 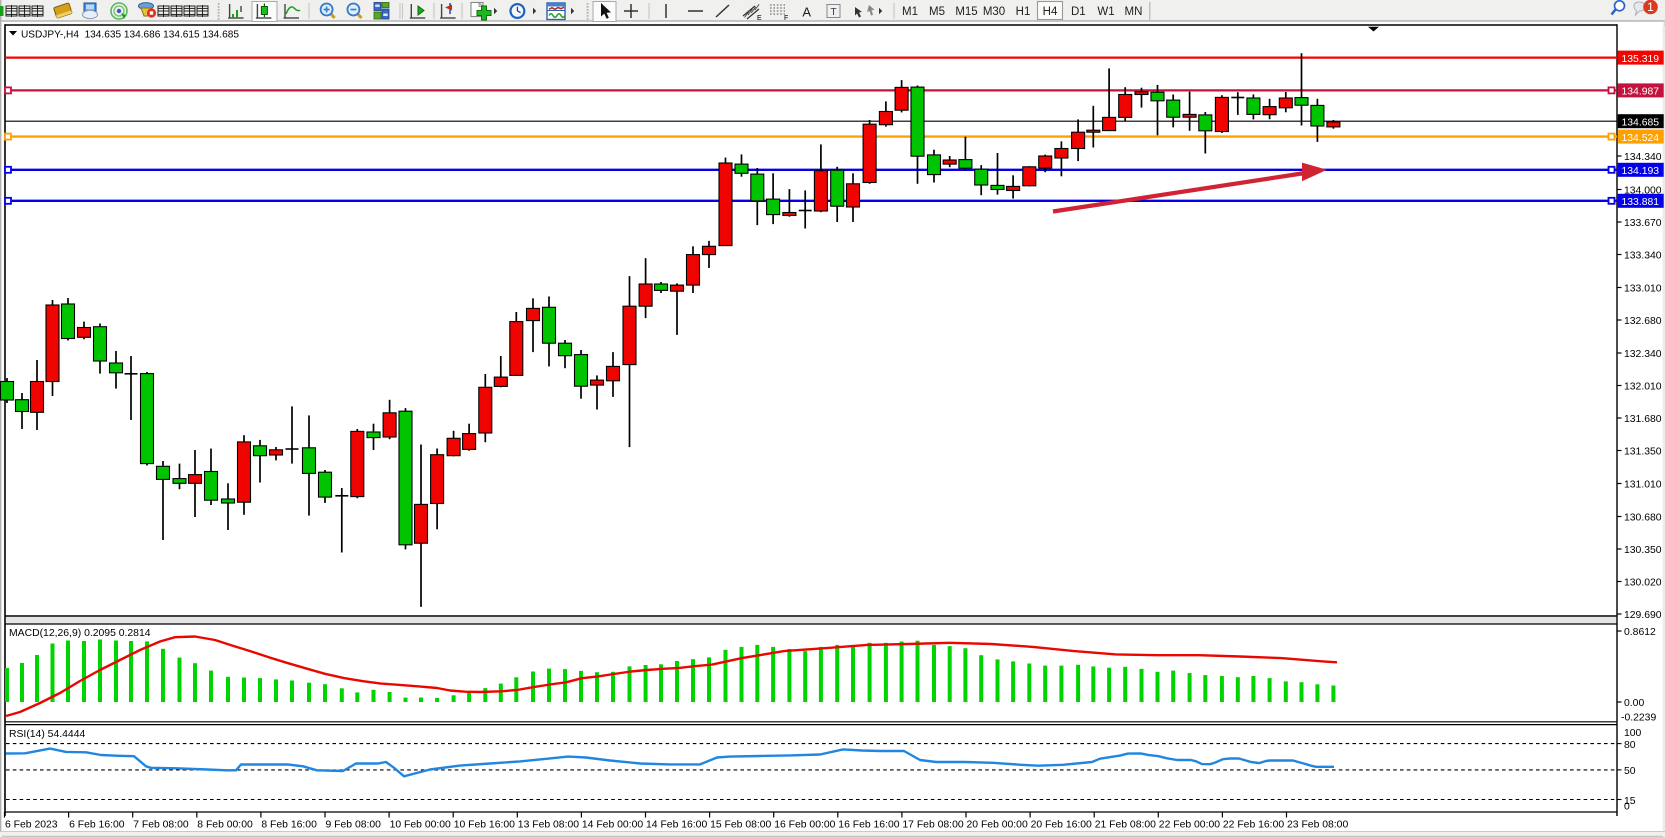 What do you see at coordinates (937, 12) in the screenshot?
I see `svg-text: M5` at bounding box center [937, 12].